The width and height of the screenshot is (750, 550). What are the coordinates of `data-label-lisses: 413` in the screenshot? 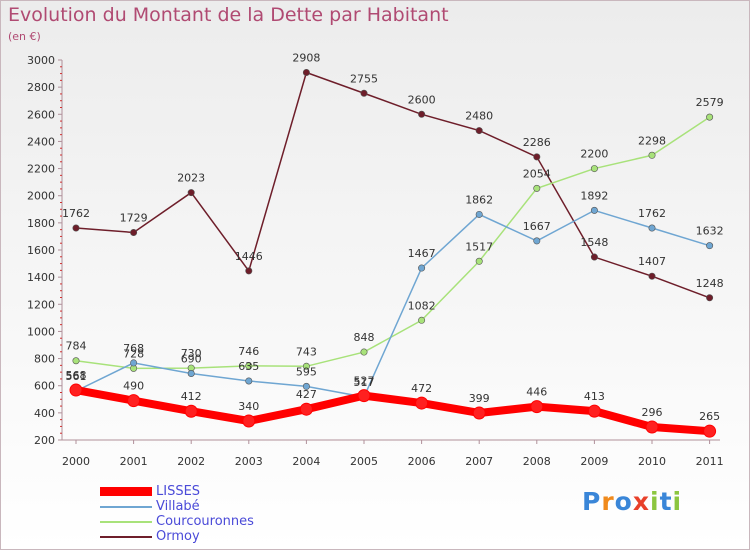 It's located at (594, 396).